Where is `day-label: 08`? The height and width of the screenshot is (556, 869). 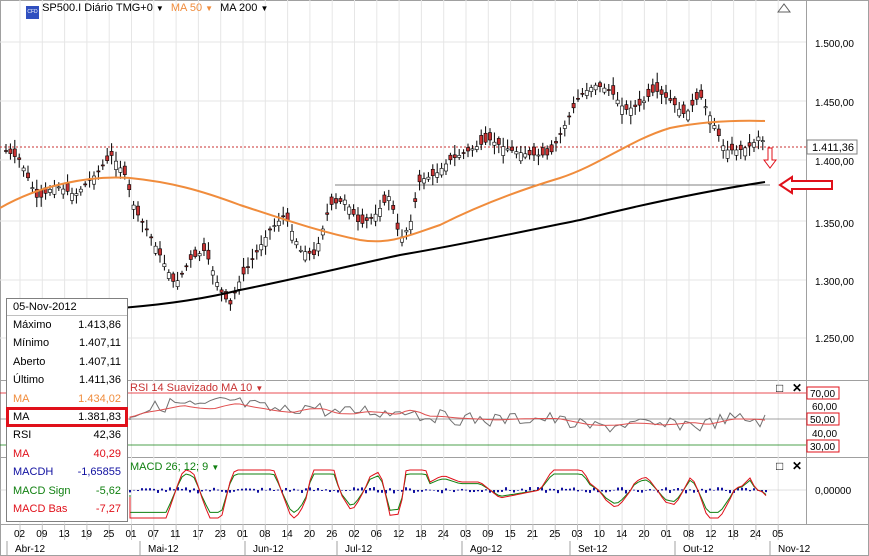
day-label: 08 is located at coordinates (689, 534).